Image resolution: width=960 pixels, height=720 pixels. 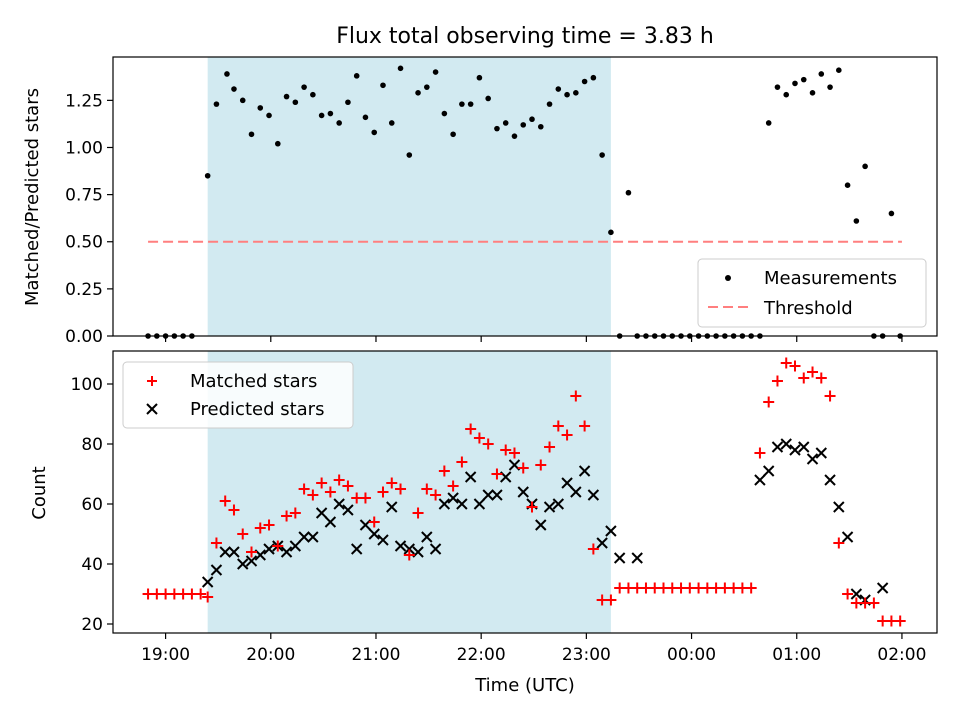 What do you see at coordinates (152, 409) in the screenshot?
I see `legend-predicted-marker` at bounding box center [152, 409].